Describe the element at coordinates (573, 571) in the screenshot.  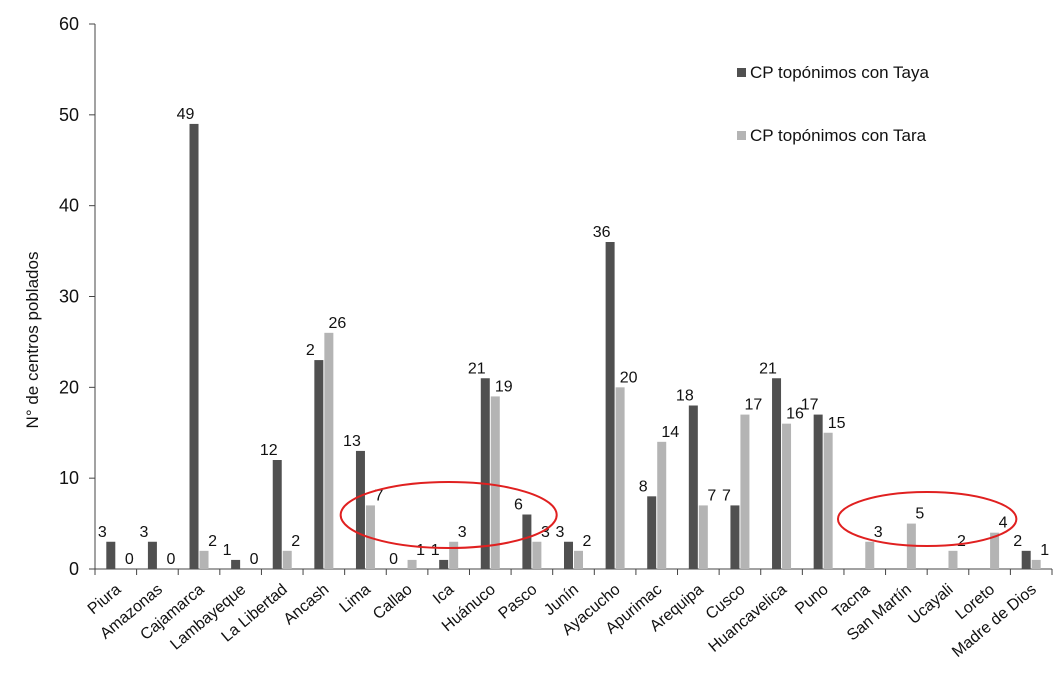
I see `x-axis` at that location.